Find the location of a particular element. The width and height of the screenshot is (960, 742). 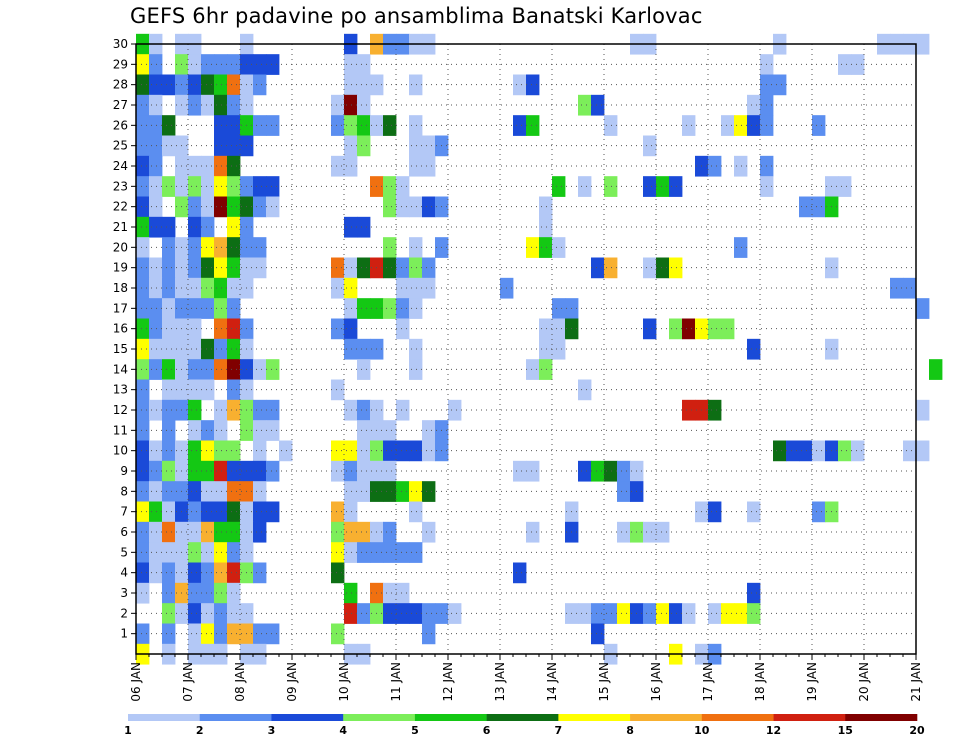

y-tick-label: 4 is located at coordinates (124, 573).